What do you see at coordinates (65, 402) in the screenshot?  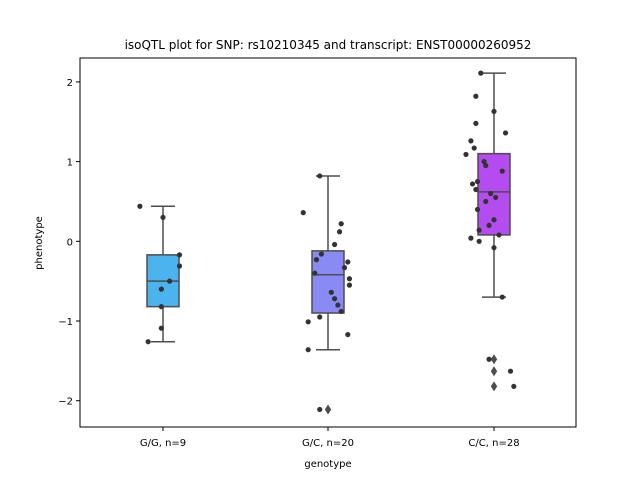 I see `y-tick-label: −2` at bounding box center [65, 402].